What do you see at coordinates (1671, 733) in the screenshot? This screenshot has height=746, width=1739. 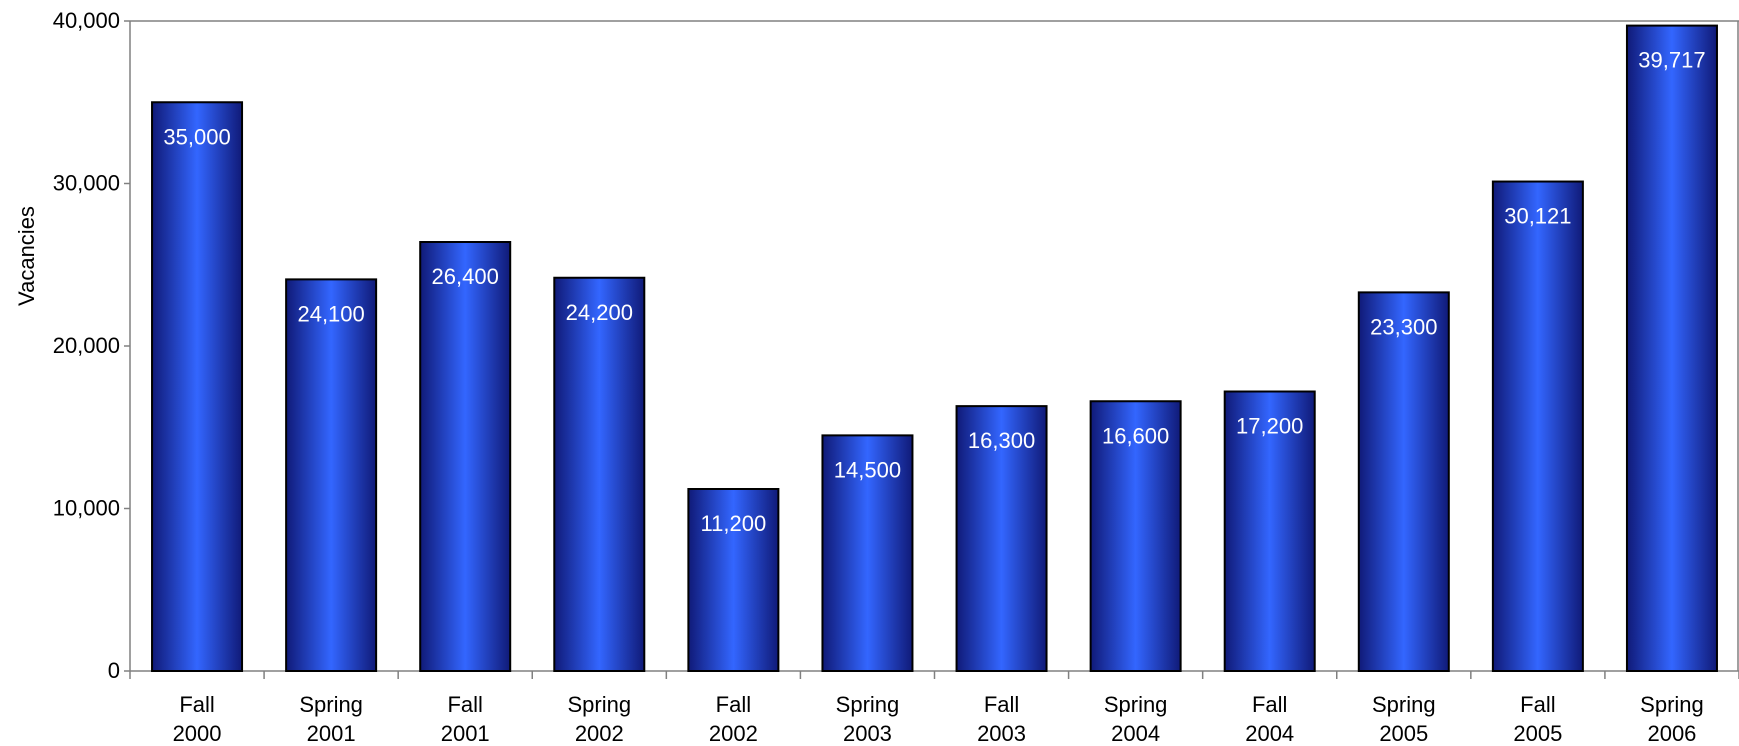 I see `x-tick-label: 2006` at bounding box center [1671, 733].